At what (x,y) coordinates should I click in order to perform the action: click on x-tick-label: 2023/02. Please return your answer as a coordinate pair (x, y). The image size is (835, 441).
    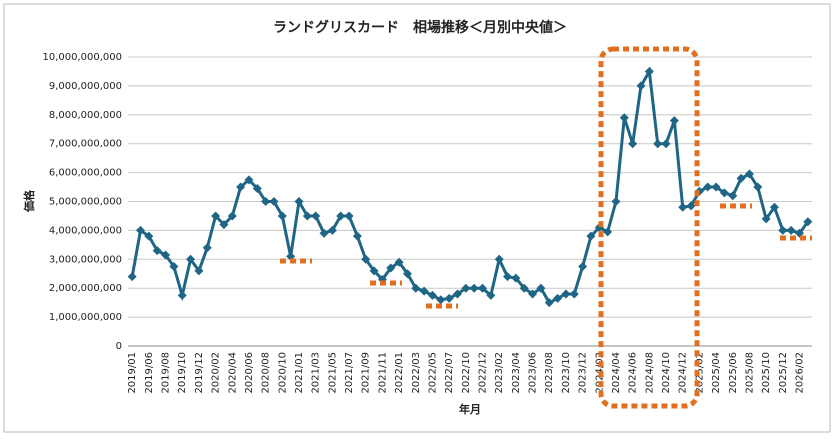
    Looking at the image, I should click on (499, 373).